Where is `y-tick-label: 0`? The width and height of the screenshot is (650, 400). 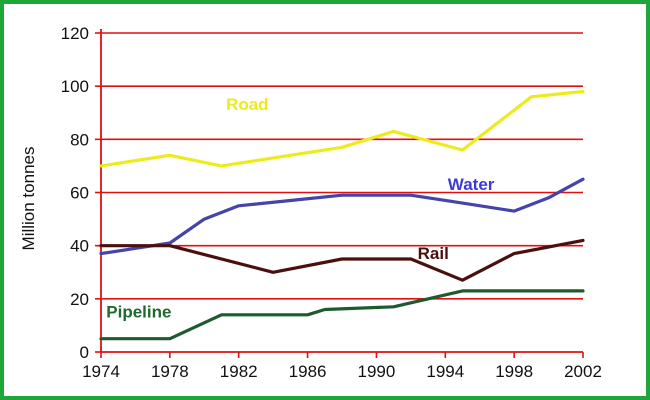 y-tick-label: 0 is located at coordinates (84, 352).